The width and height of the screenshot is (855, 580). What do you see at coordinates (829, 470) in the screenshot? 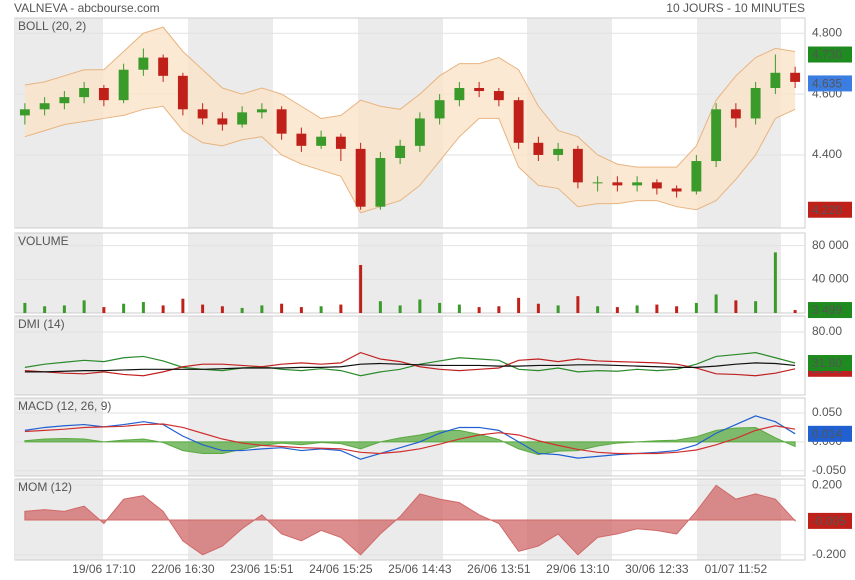
I see `y-tick-label: -0.050` at bounding box center [829, 470].